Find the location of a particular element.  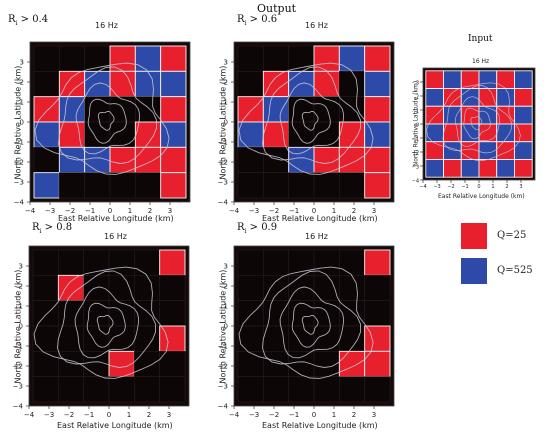

heatmap-plot: −4−4 −3 −3 −2 −2 −1 −1 0 0 1 1 2 2 3 3 is located at coordinates (474, 128).